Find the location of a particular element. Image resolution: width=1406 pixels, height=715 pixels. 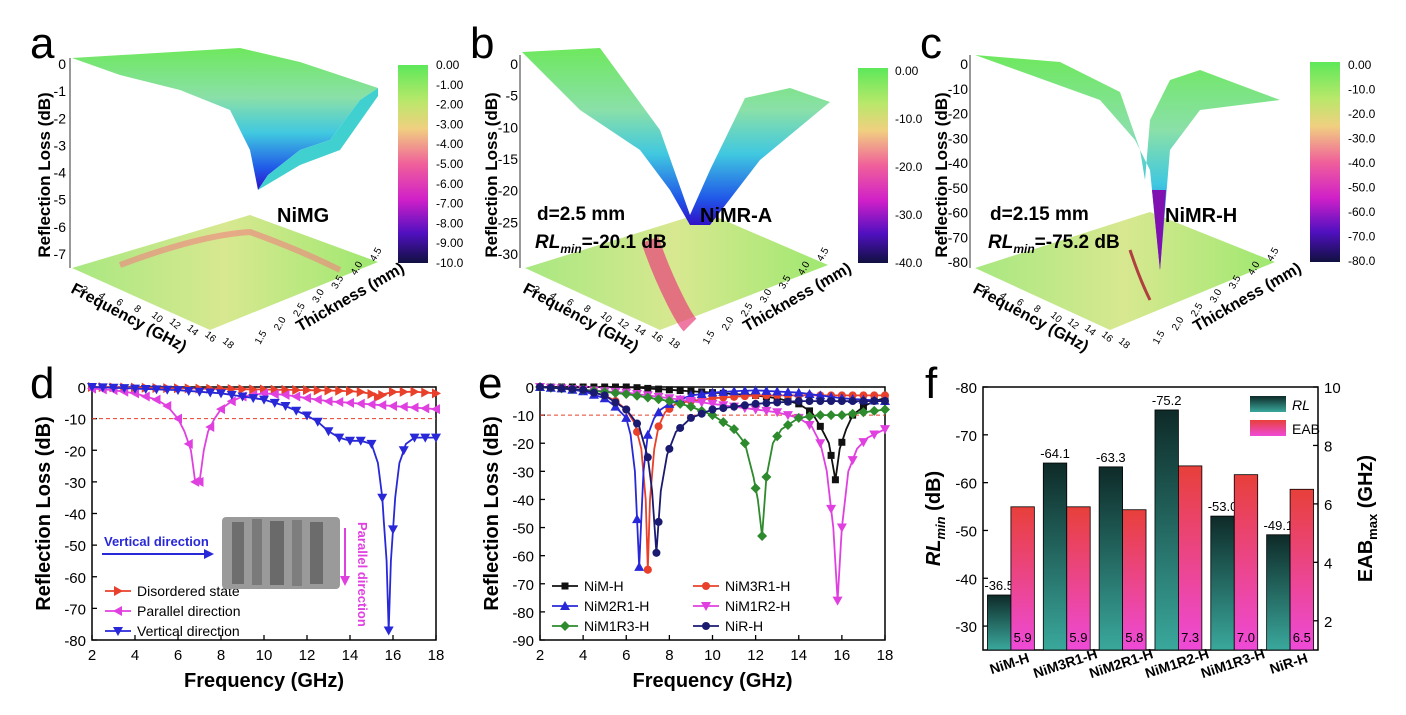

y-tick-label-right: 8 is located at coordinates (1328, 446).